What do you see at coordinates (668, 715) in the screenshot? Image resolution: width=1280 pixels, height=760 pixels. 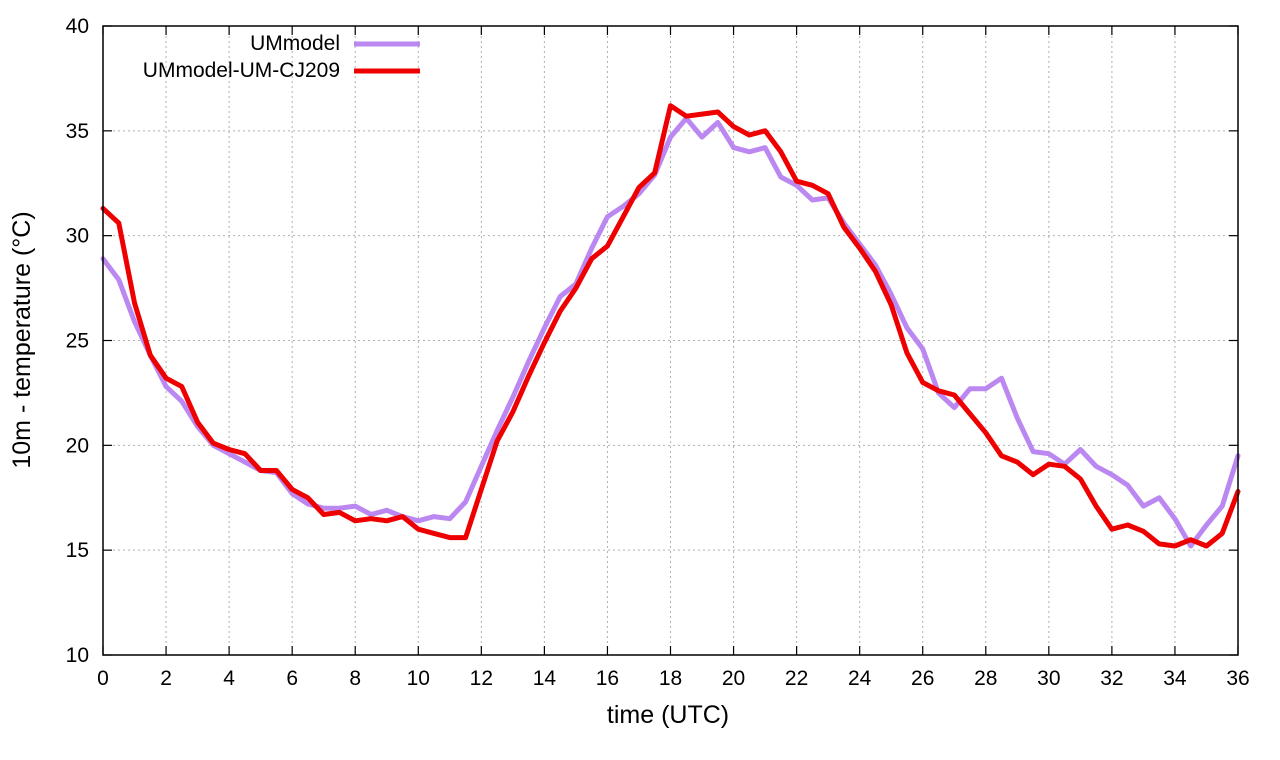 I see `x-axis-title: time (UTC)` at bounding box center [668, 715].